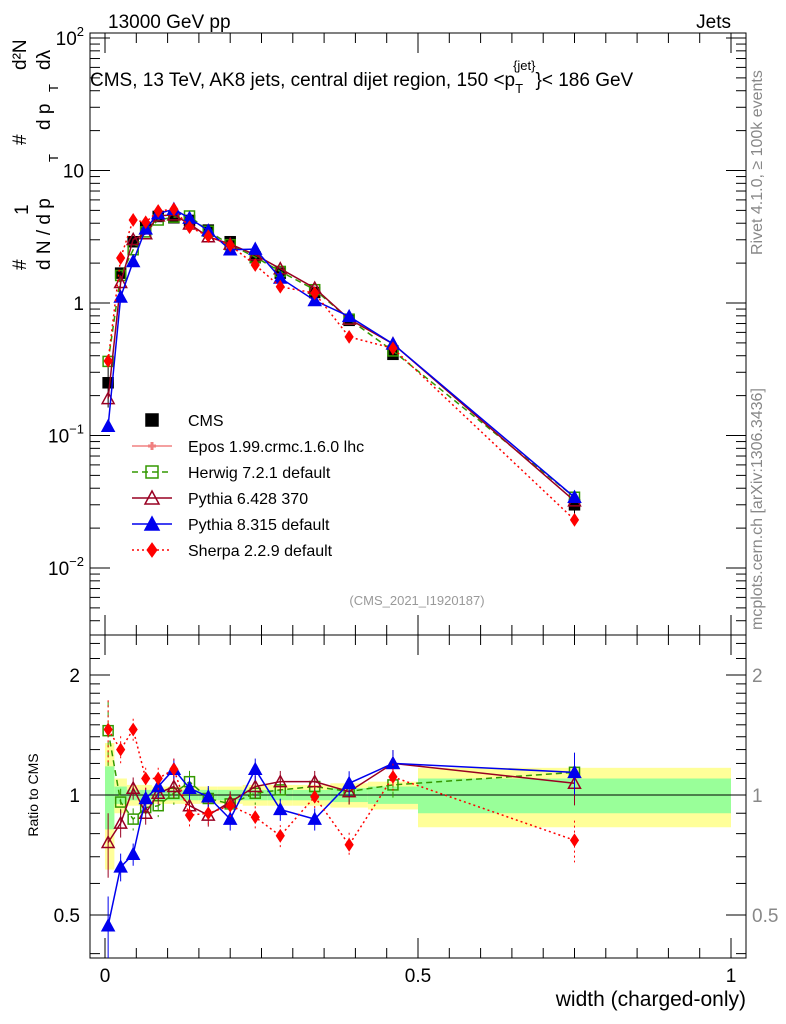 This screenshot has width=786, height=1024. What do you see at coordinates (78, 304) in the screenshot?
I see `y-tick-label: 1` at bounding box center [78, 304].